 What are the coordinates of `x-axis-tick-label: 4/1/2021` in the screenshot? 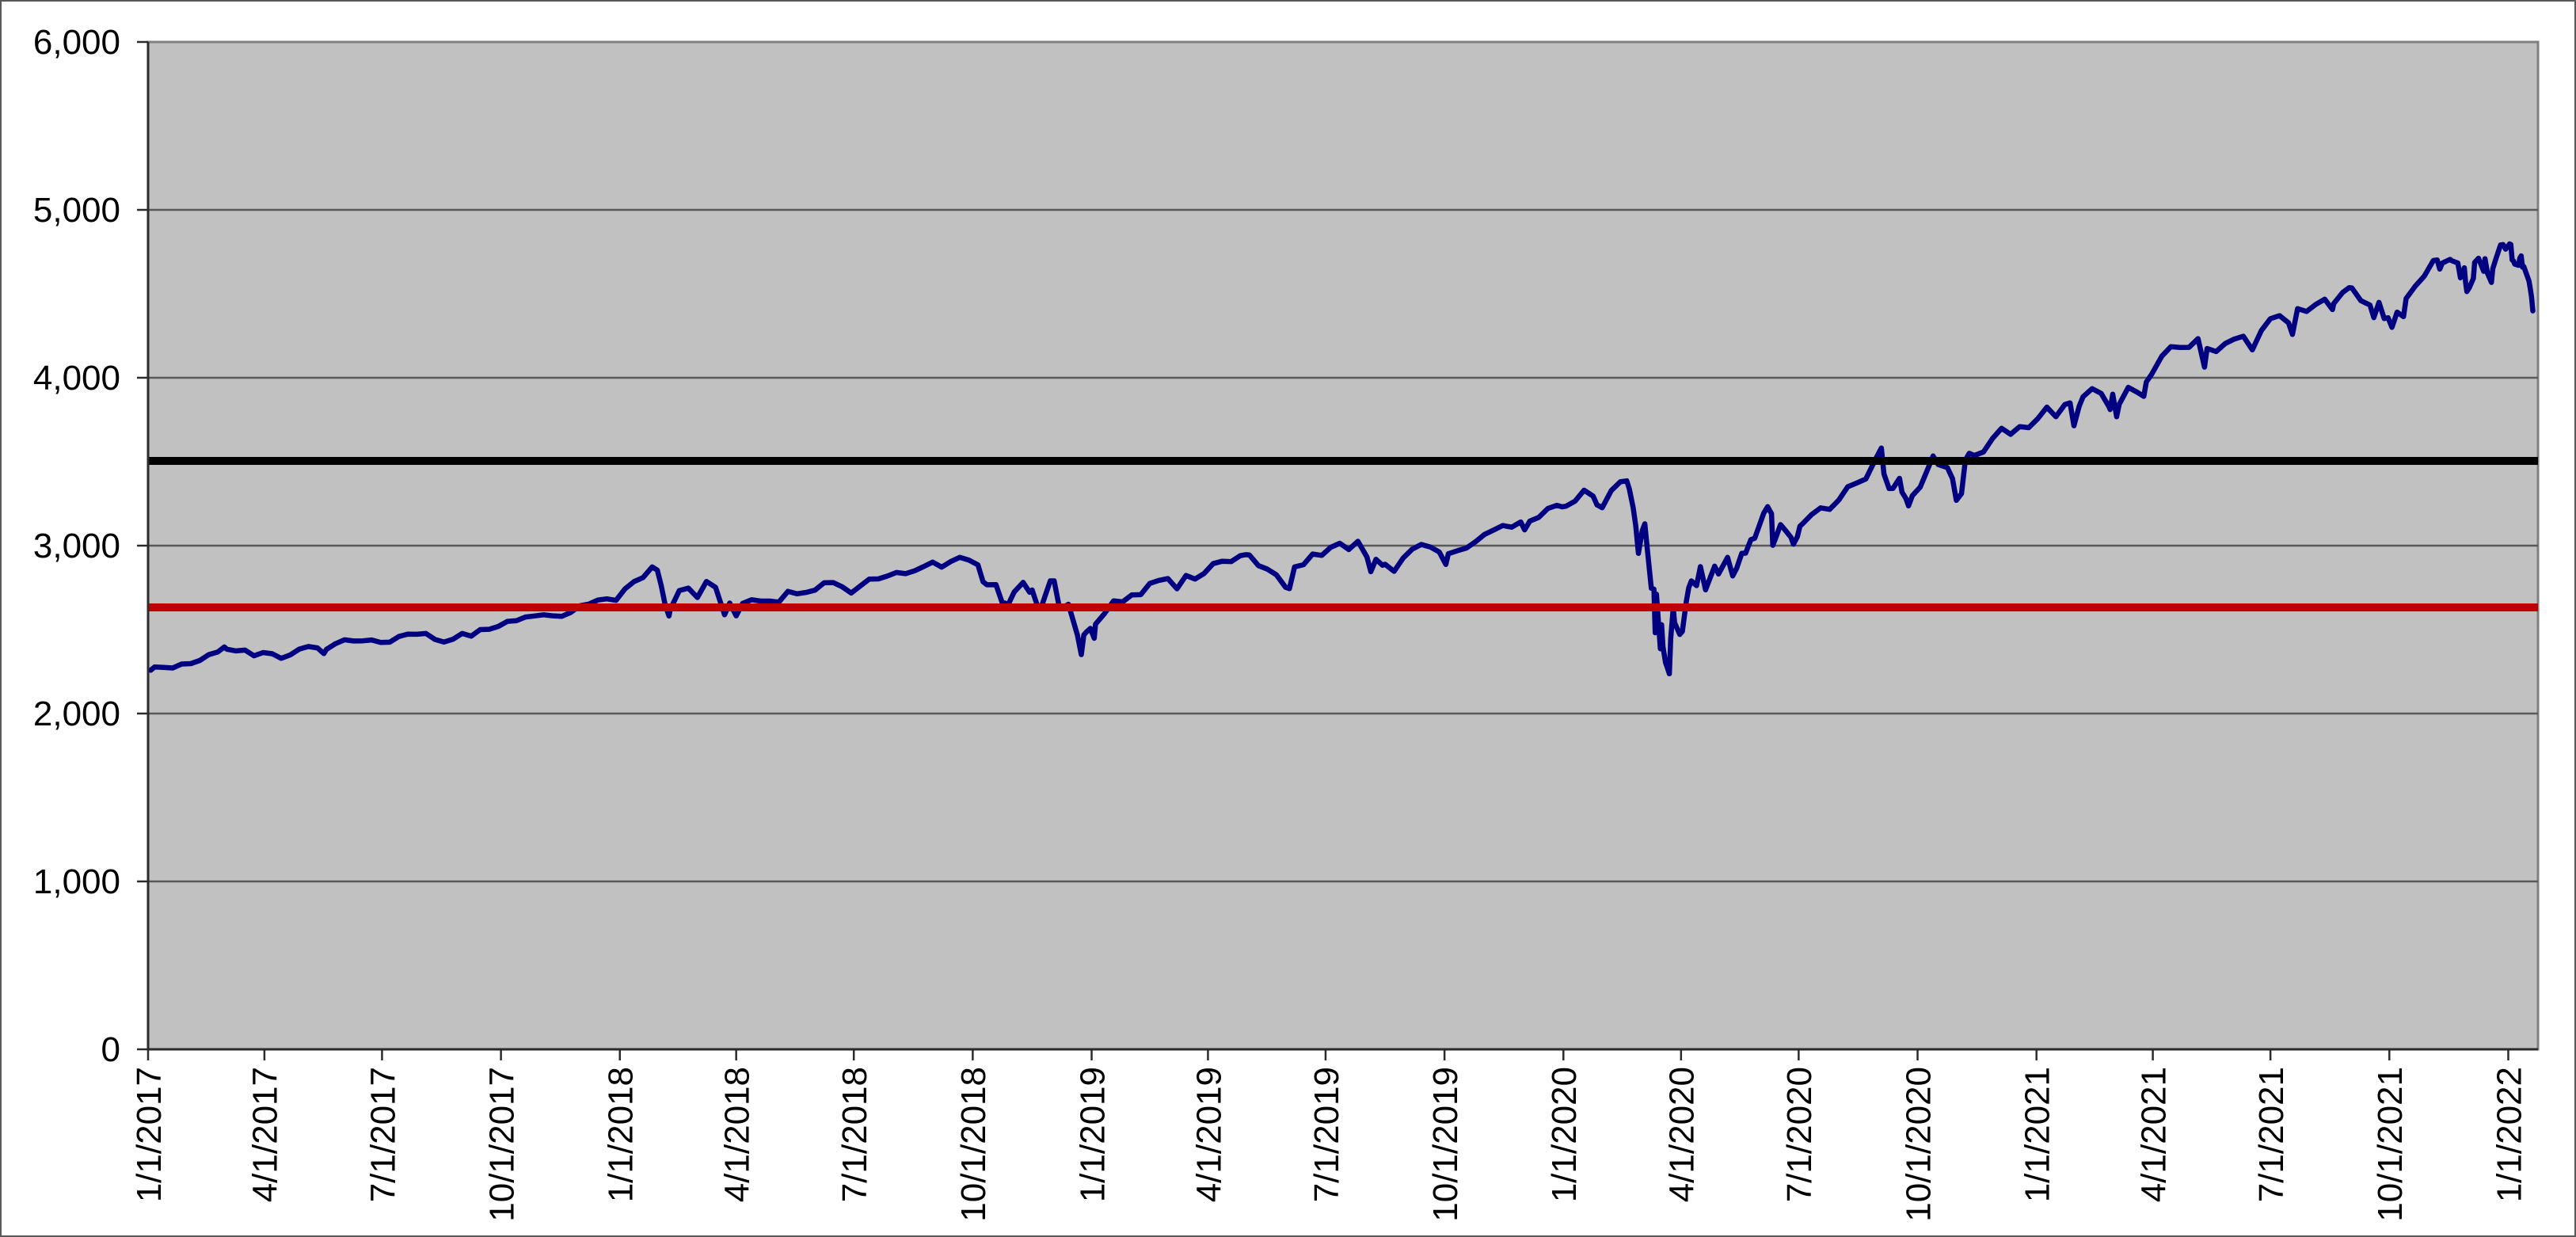 It's located at (2153, 1134).